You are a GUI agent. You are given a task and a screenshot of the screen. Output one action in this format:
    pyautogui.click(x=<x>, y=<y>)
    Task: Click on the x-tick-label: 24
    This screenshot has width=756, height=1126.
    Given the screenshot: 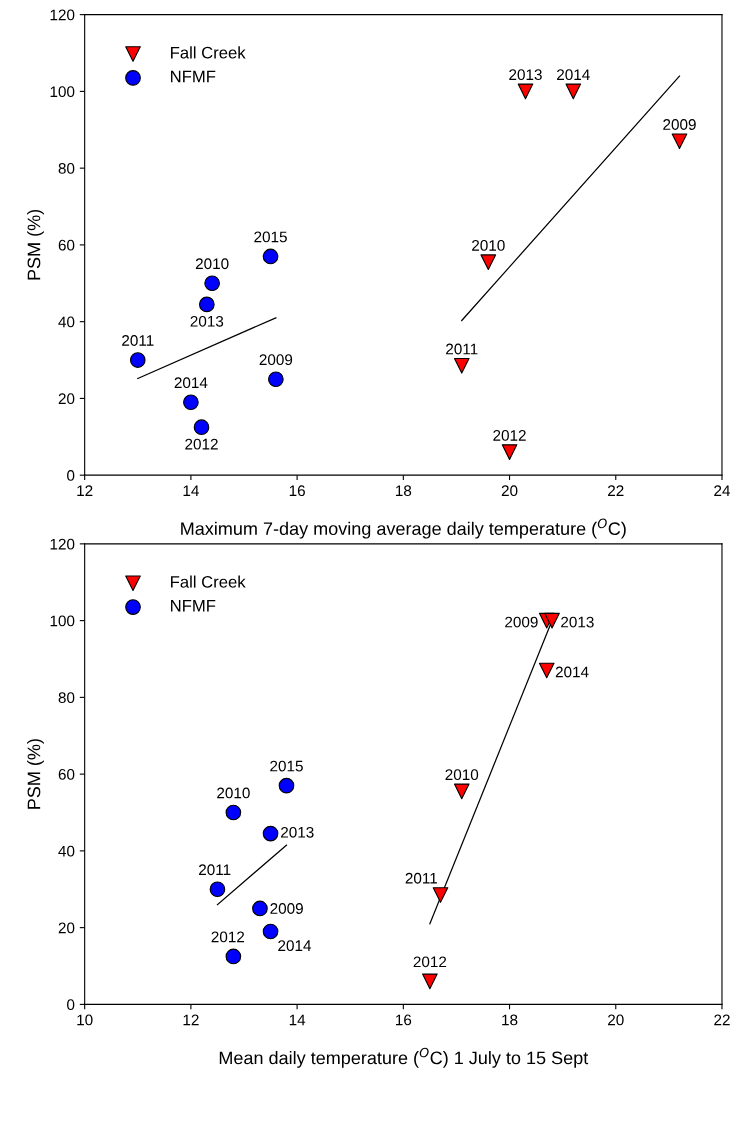 What is the action you would take?
    pyautogui.click(x=722, y=490)
    